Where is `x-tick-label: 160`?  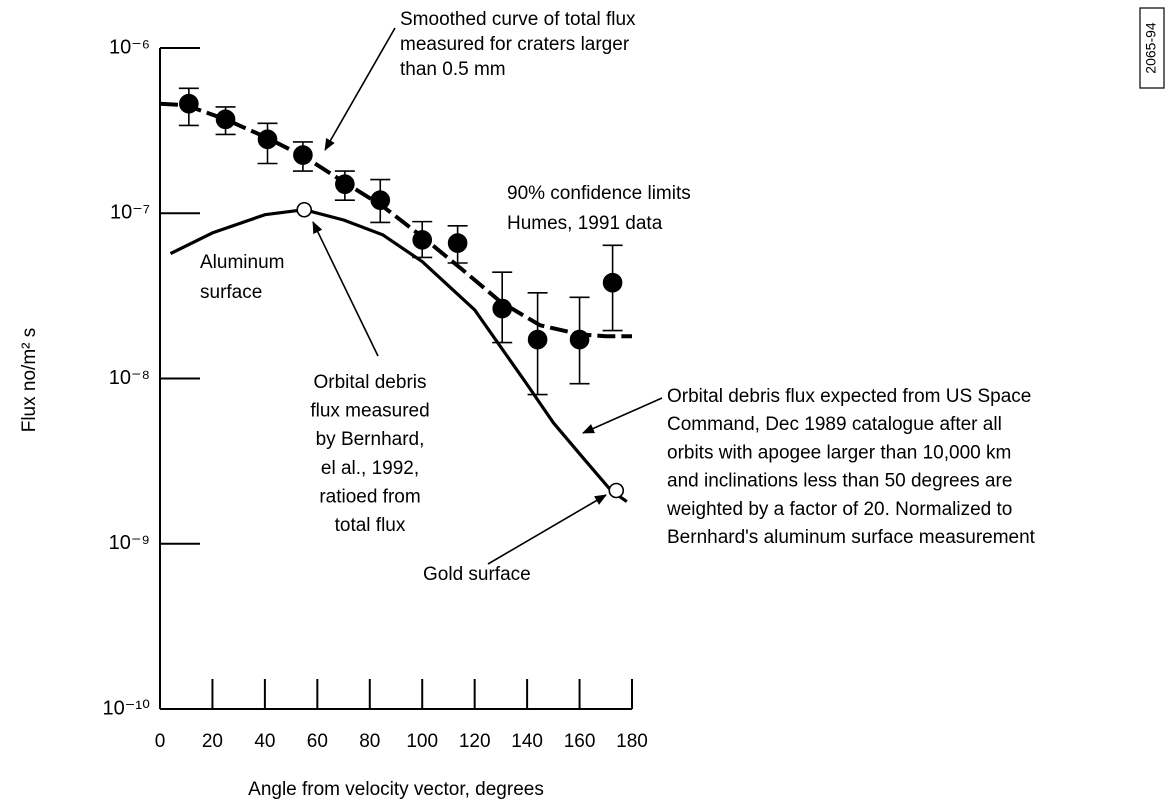
x-tick-label: 160 is located at coordinates (580, 741).